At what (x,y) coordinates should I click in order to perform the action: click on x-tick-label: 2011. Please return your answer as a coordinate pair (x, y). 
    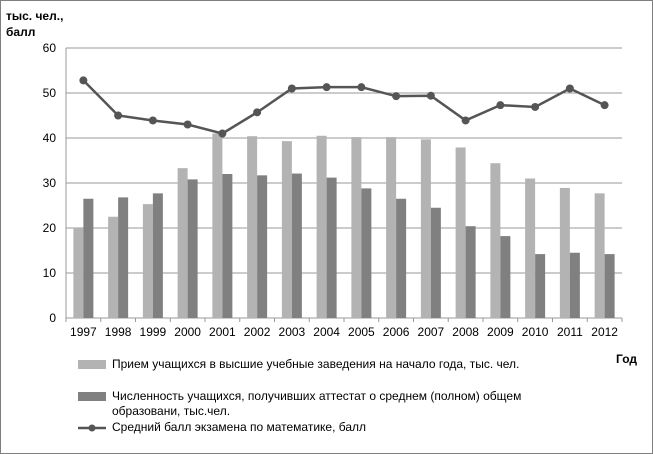
    Looking at the image, I should click on (570, 332).